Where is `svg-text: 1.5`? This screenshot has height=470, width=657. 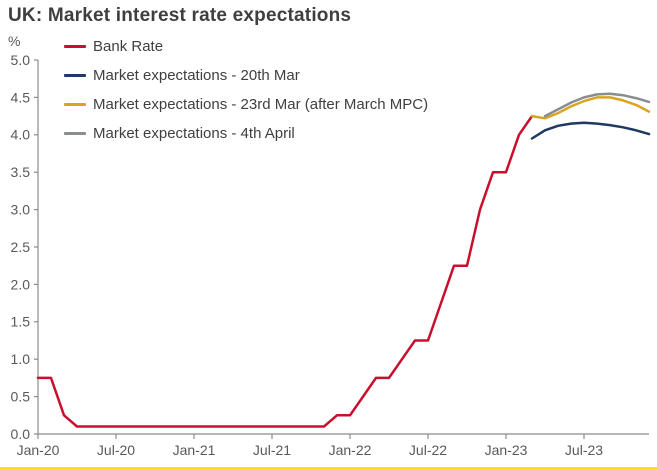 svg-text: 1.5 is located at coordinates (21, 322).